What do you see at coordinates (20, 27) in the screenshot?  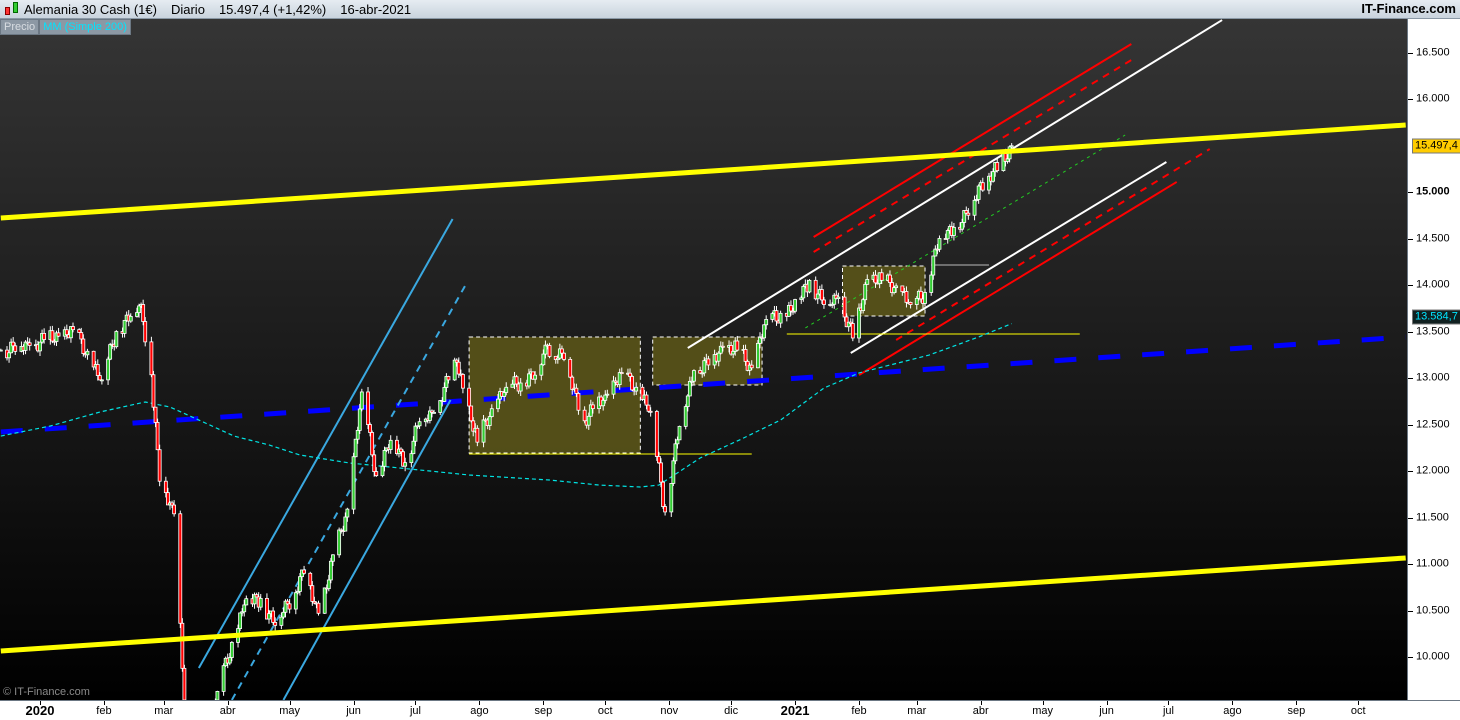 I see `tab-price: Precio` at bounding box center [20, 27].